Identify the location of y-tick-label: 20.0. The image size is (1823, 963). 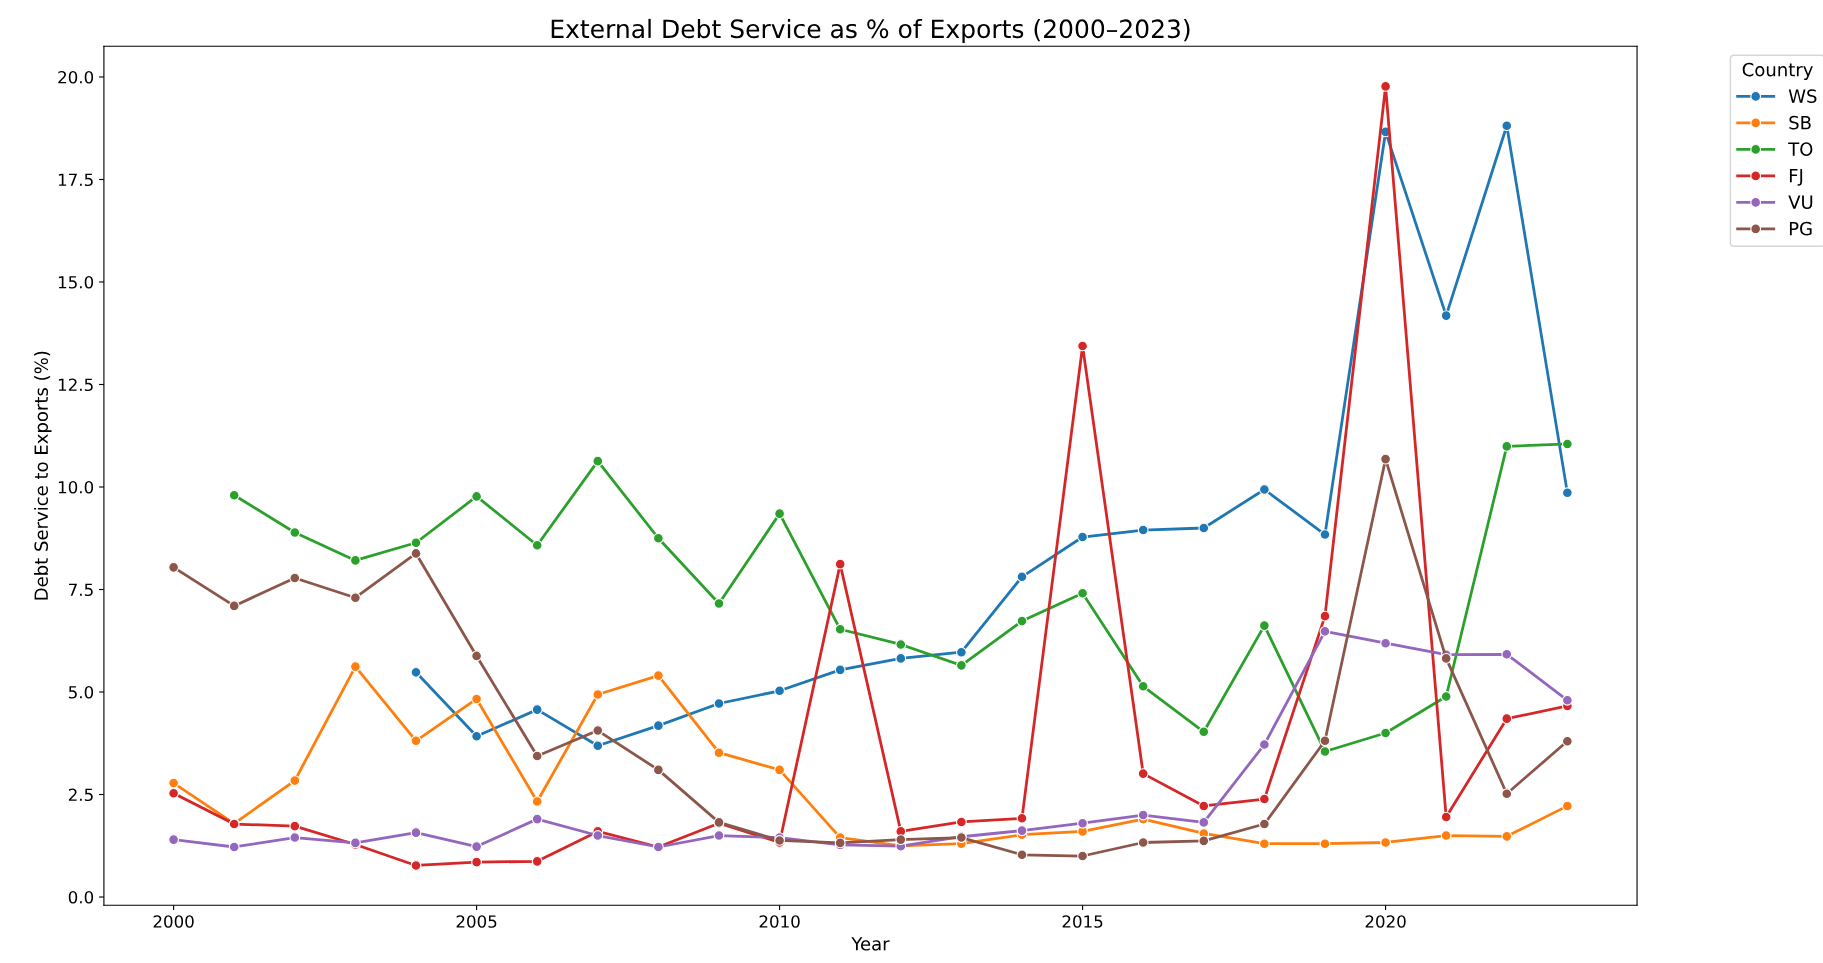
(76, 77).